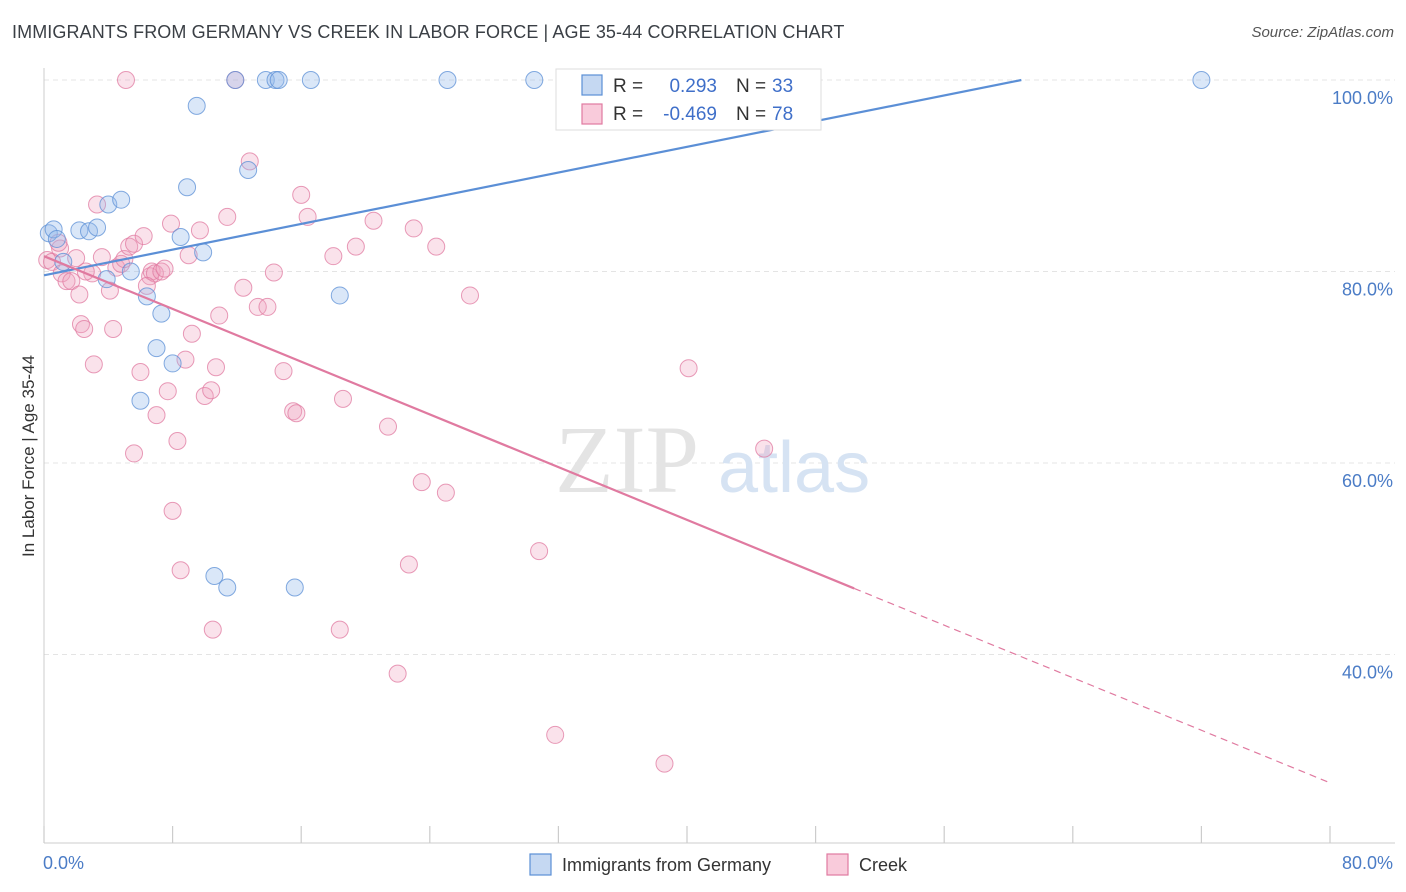 Image resolution: width=1406 pixels, height=892 pixels. What do you see at coordinates (782, 114) in the screenshot?
I see `stats-n-value-creek: 78` at bounding box center [782, 114].